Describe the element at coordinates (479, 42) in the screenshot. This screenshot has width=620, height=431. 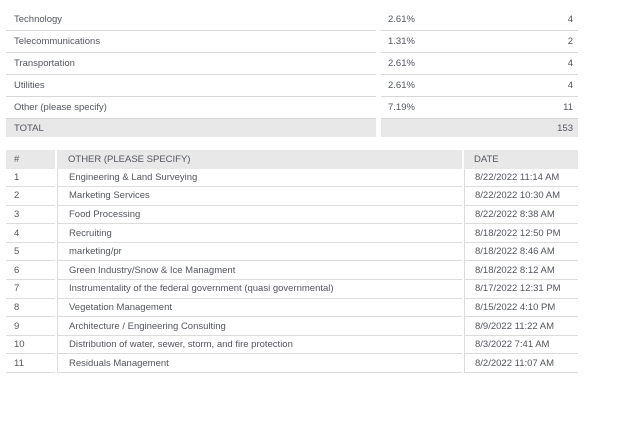
I see `answer-stats: 1.31% 2` at that location.